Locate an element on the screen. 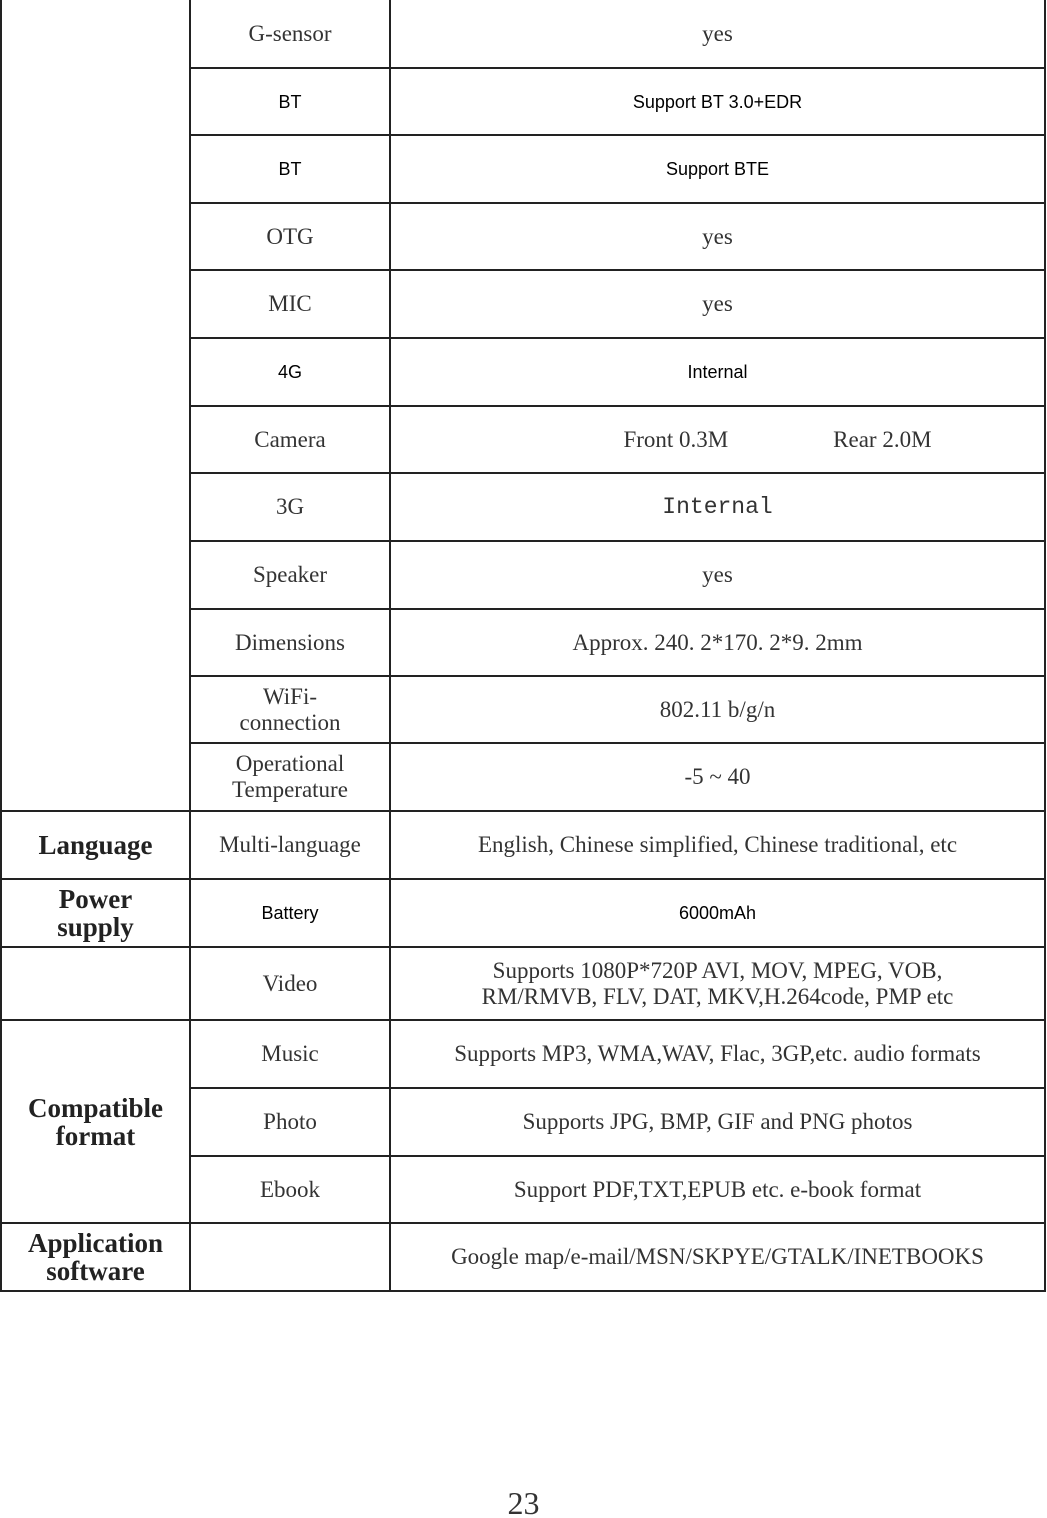 The image size is (1047, 1518). cell-text: Multi-language is located at coordinates (290, 844).